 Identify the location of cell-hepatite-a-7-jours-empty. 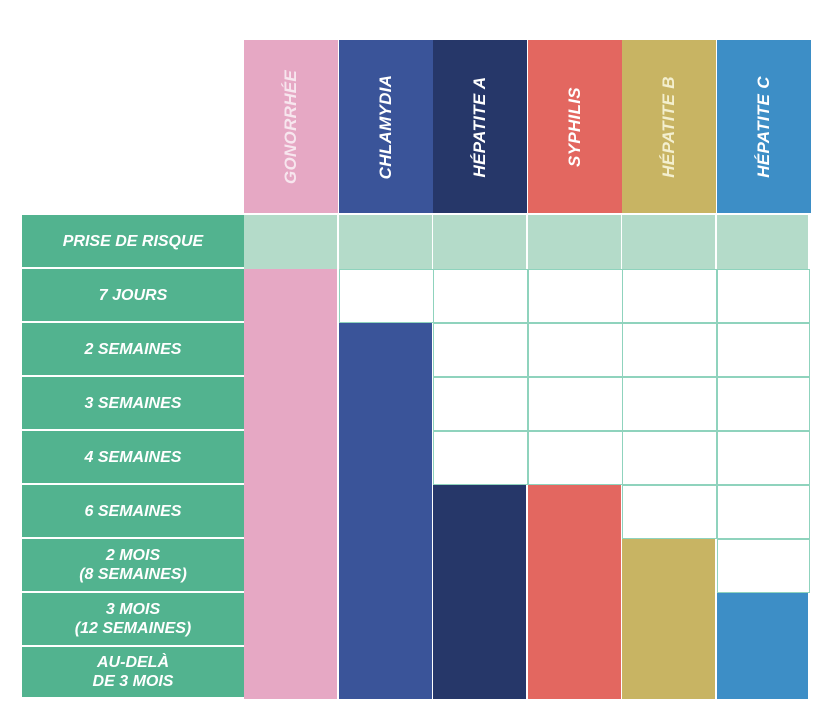
(480, 296).